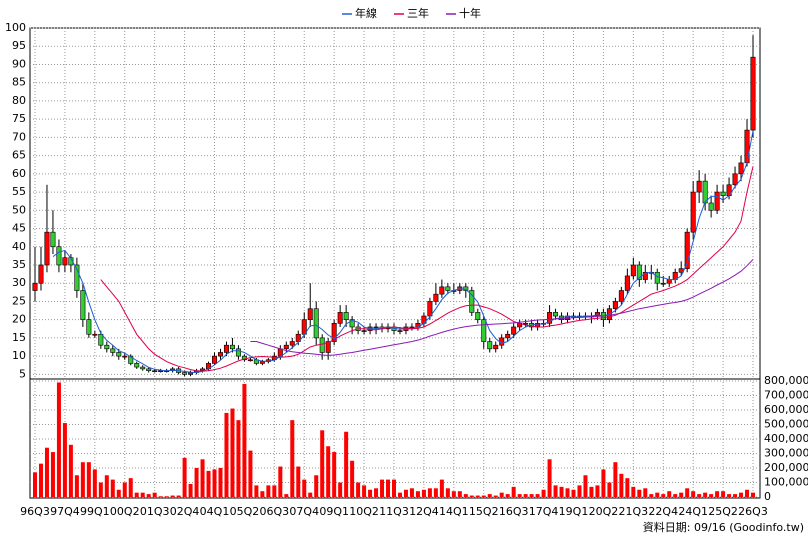 Image resolution: width=808 pixels, height=540 pixels. I want to click on y-tick-label: 90, so click(19, 63).